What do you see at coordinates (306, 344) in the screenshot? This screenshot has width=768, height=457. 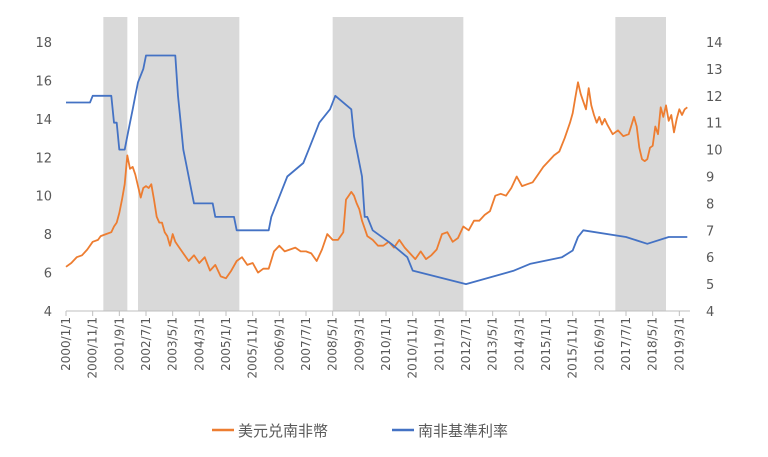 I see `x-tick-label: 2007/7/1` at bounding box center [306, 344].